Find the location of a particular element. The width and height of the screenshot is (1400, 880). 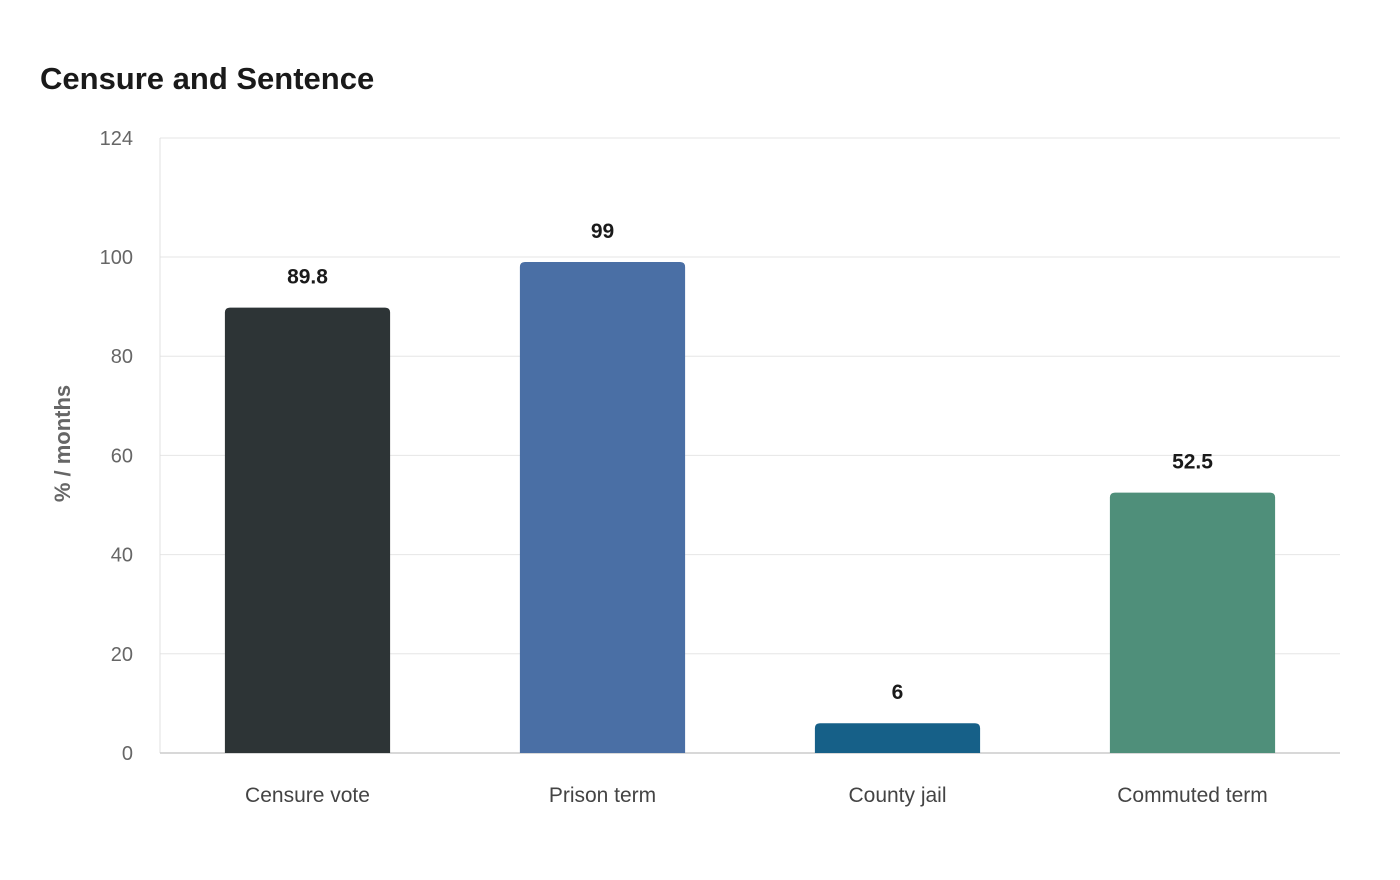

y-axis-title: % / months is located at coordinates (62, 443).